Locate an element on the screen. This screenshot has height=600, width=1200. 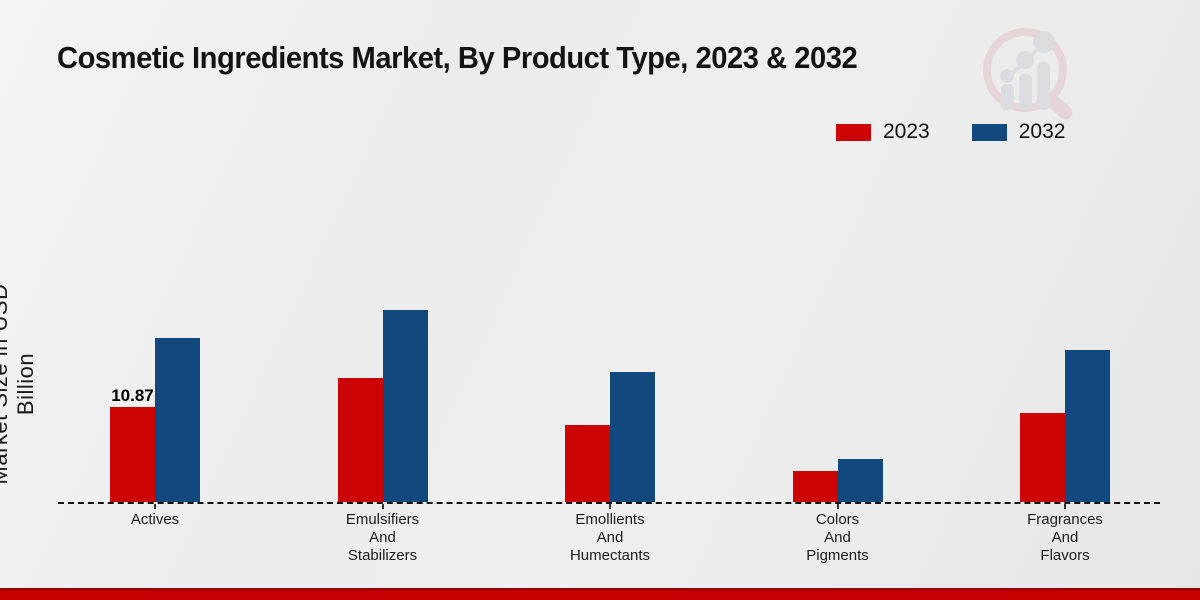
legend-swatch-2023 is located at coordinates (853, 132).